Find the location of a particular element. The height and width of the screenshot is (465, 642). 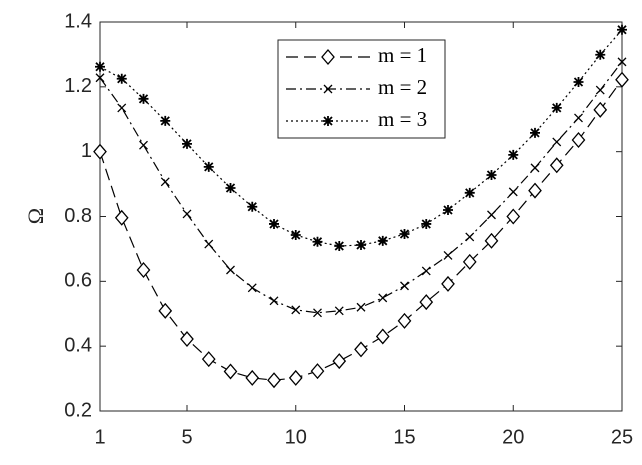

x-tick-label: 10 is located at coordinates (296, 437).